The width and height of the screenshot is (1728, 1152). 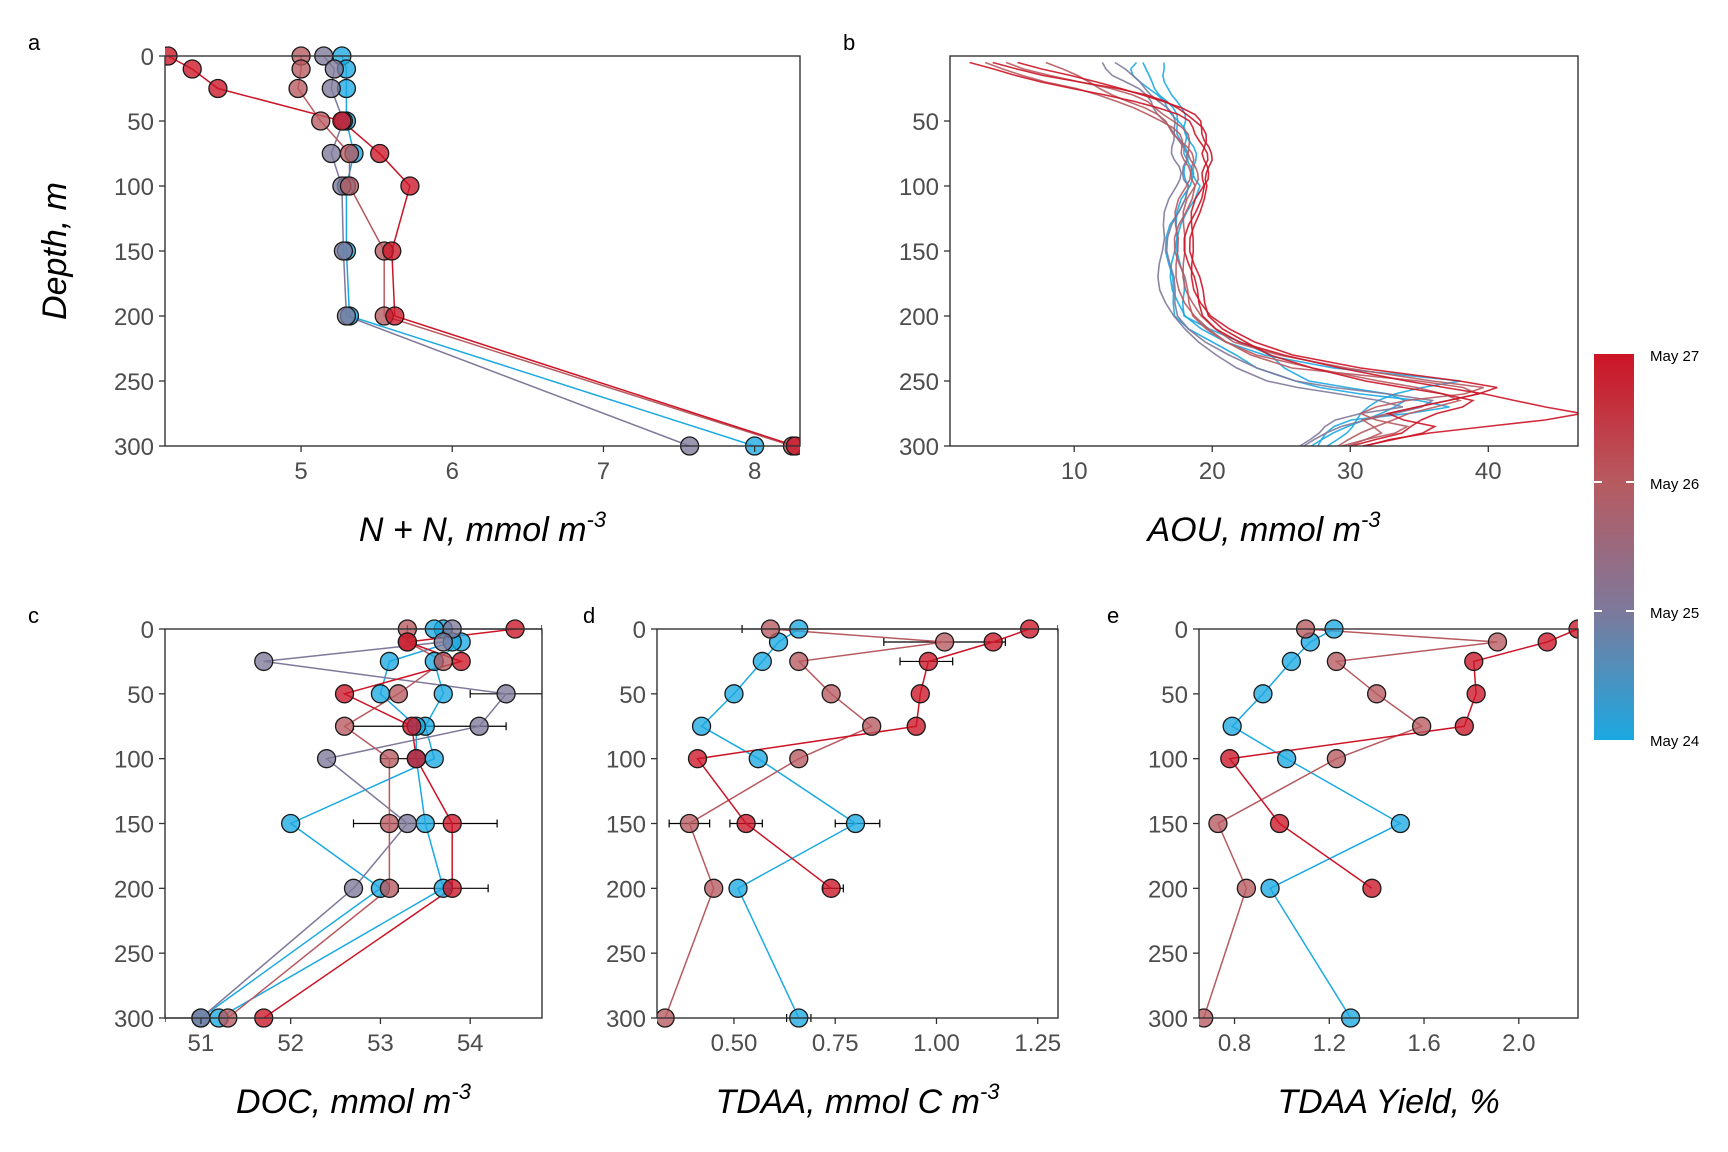 What do you see at coordinates (754, 471) in the screenshot?
I see `x-tick-label: 8` at bounding box center [754, 471].